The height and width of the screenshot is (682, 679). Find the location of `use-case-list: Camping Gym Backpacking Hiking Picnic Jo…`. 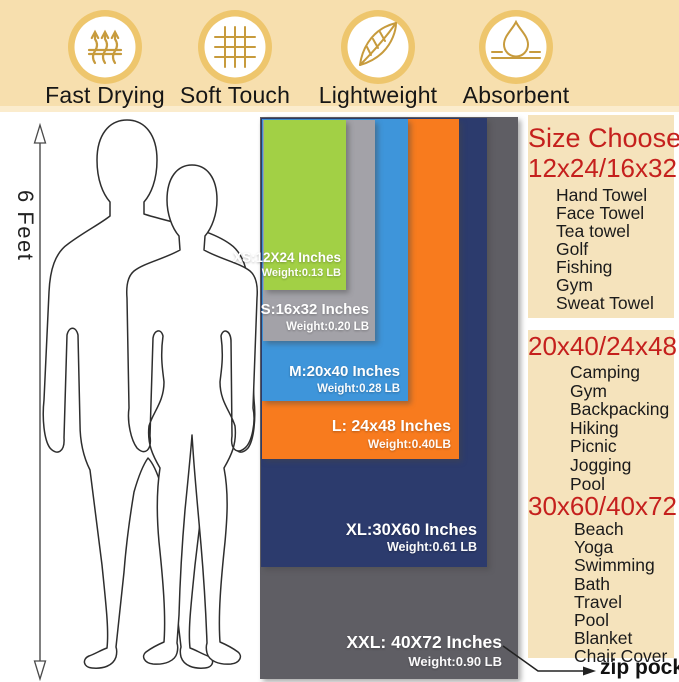

use-case-list: Camping Gym Backpacking Hiking Picnic Jo… is located at coordinates (601, 428).